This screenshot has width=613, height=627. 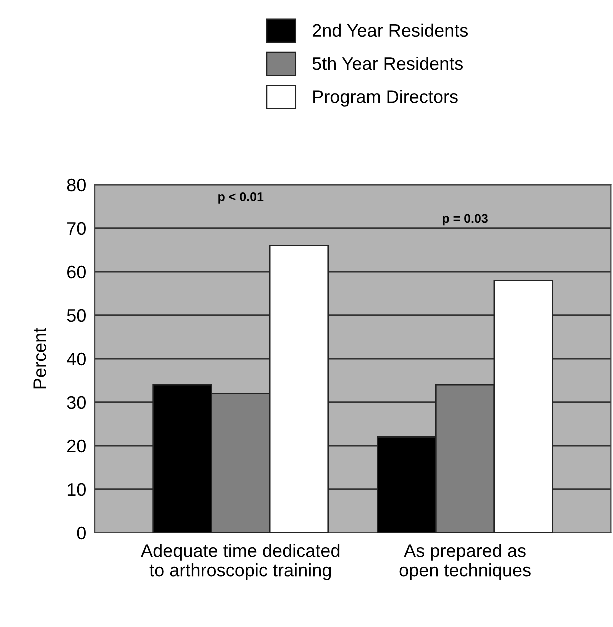 What do you see at coordinates (390, 31) in the screenshot?
I see `legend-label: 2nd Year Residents` at bounding box center [390, 31].